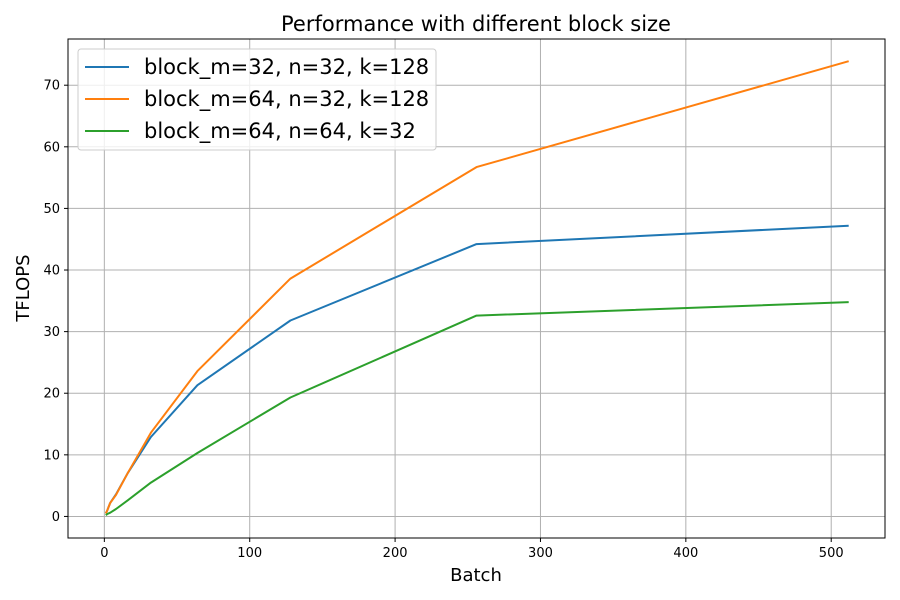 Image resolution: width=900 pixels, height=600 pixels. Describe the element at coordinates (56, 517) in the screenshot. I see `y-tick-label: 0` at that location.